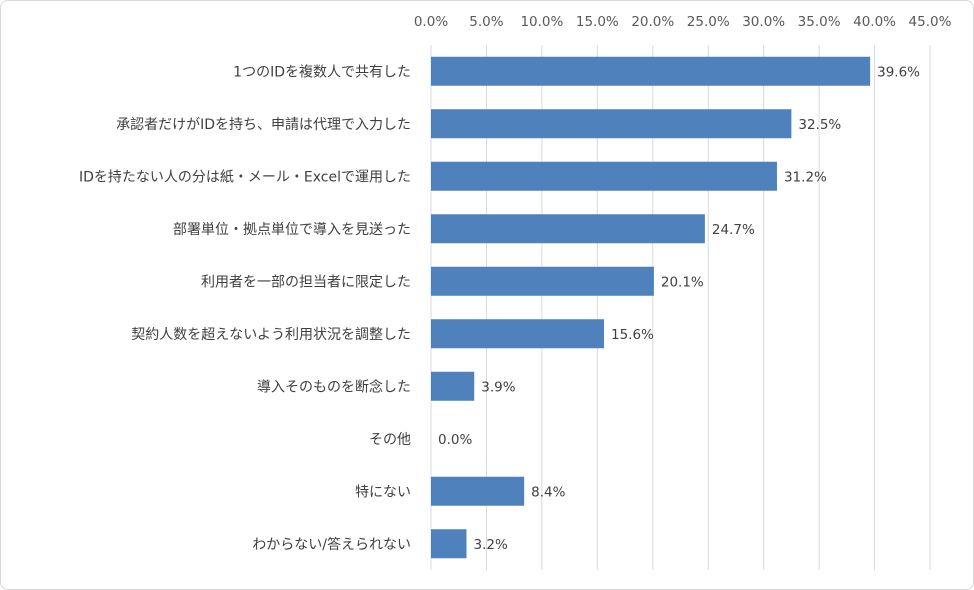 This screenshot has height=590, width=974. What do you see at coordinates (455, 440) in the screenshot?
I see `data-label: 0.0%` at bounding box center [455, 440].